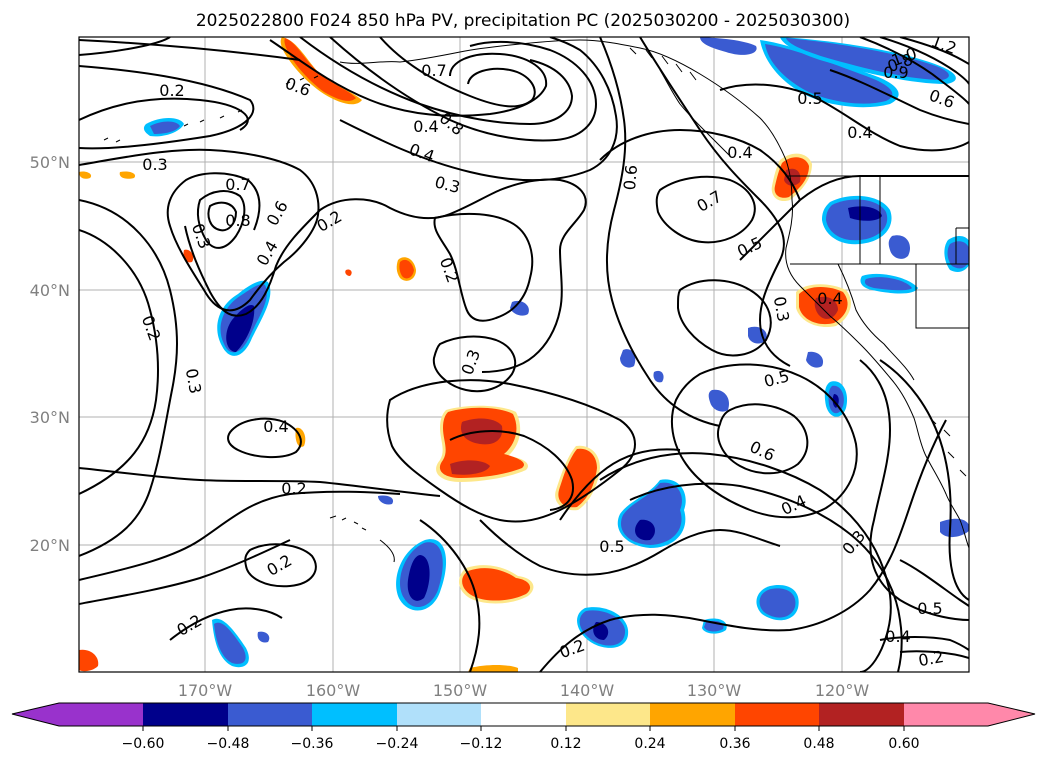 Image resolution: width=1047 pixels, height=765 pixels. What do you see at coordinates (333, 690) in the screenshot?
I see `lon-label: 160°W` at bounding box center [333, 690].